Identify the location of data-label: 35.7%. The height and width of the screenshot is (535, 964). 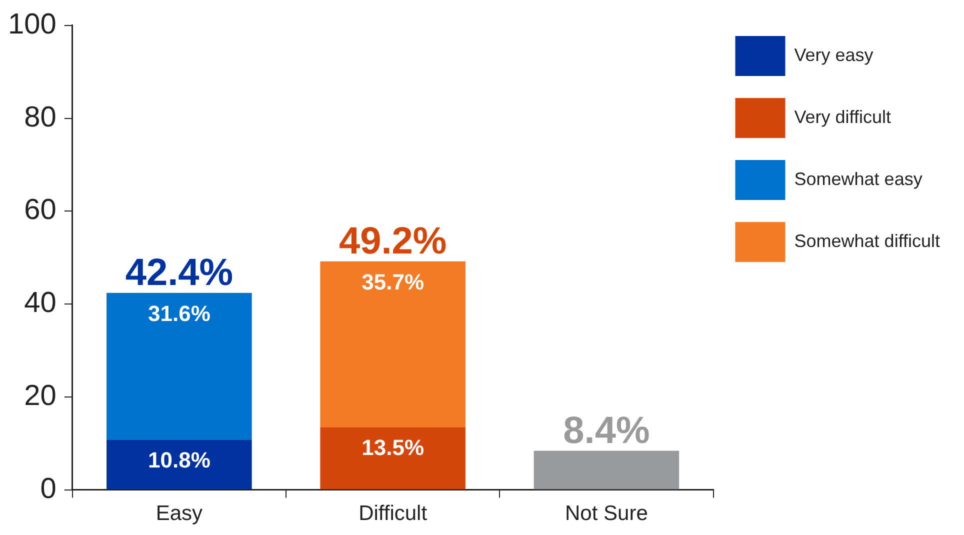
(393, 281).